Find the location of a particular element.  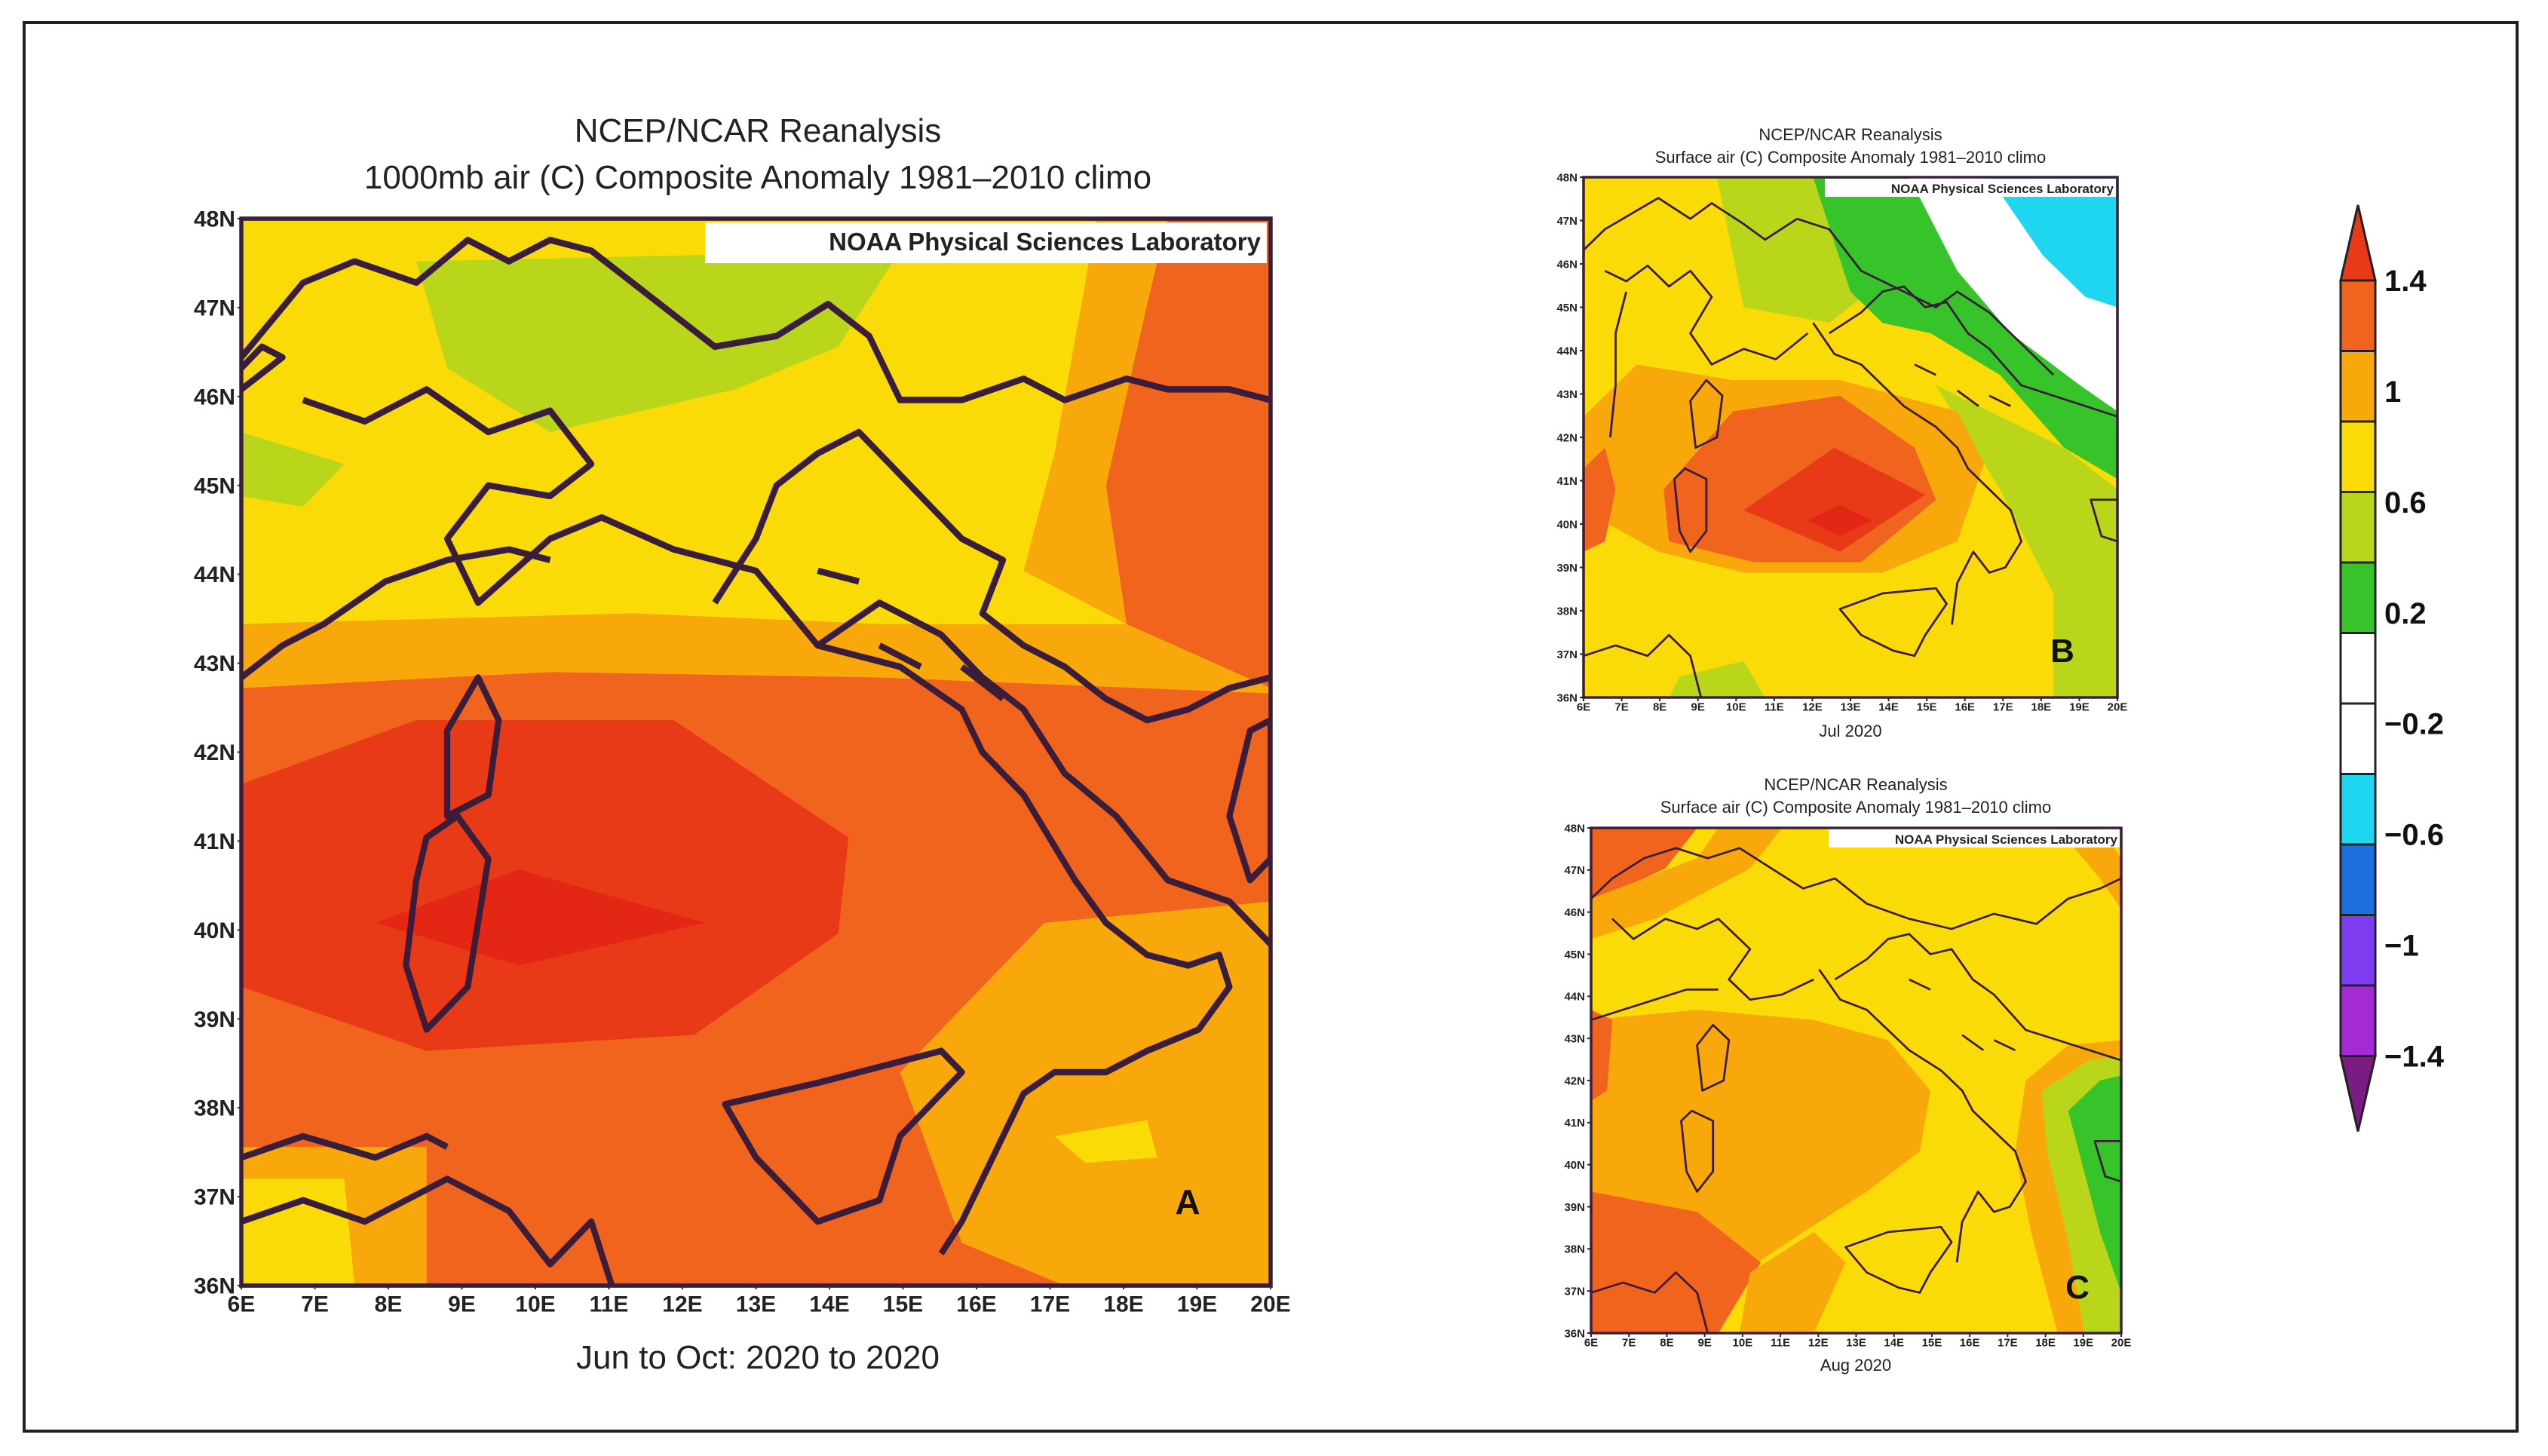

panel-b-lat-tick: 38N is located at coordinates (1567, 611).